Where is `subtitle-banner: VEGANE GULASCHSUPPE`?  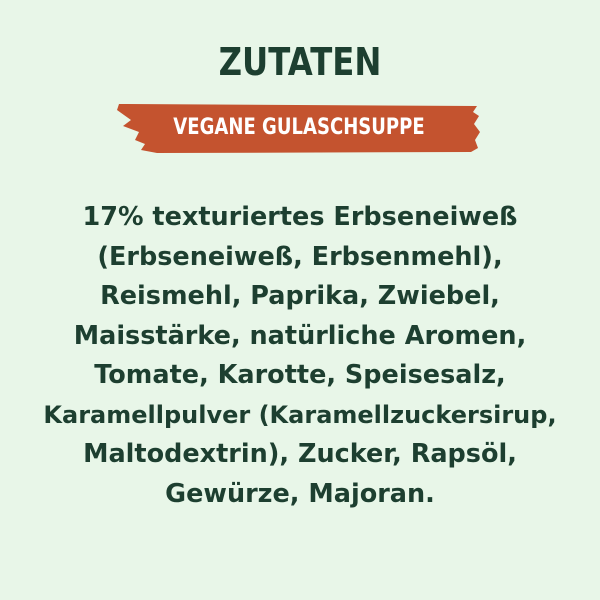
subtitle-banner: VEGANE GULASCHSUPPE is located at coordinates (299, 128).